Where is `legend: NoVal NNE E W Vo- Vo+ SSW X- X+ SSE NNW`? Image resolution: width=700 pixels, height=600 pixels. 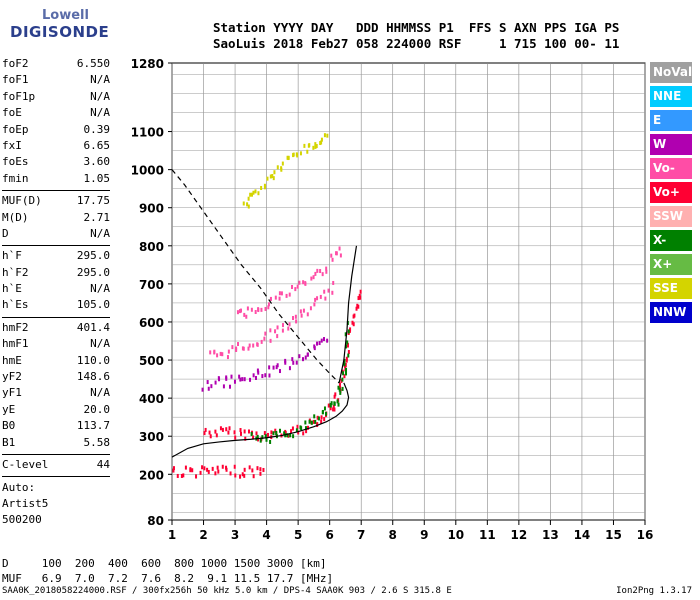
legend: NoVal NNE E W Vo- Vo+ SSW X- X+ SSE NNW is located at coordinates (671, 194).